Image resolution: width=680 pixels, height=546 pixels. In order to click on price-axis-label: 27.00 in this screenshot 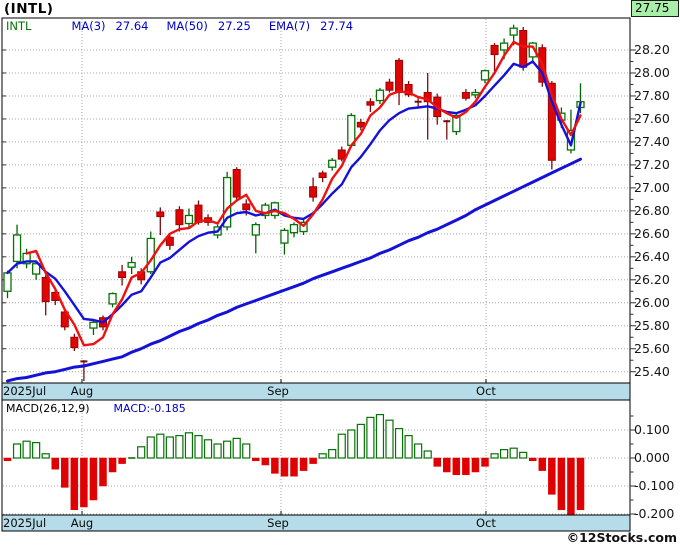, I will do `click(652, 187)`.